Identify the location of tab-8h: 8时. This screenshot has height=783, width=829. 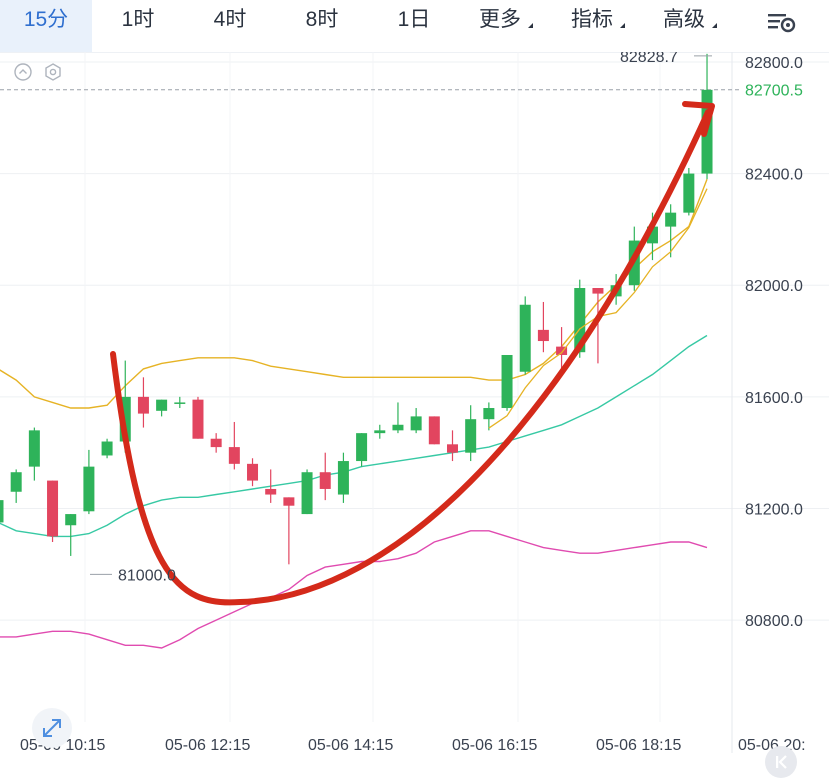
(322, 26).